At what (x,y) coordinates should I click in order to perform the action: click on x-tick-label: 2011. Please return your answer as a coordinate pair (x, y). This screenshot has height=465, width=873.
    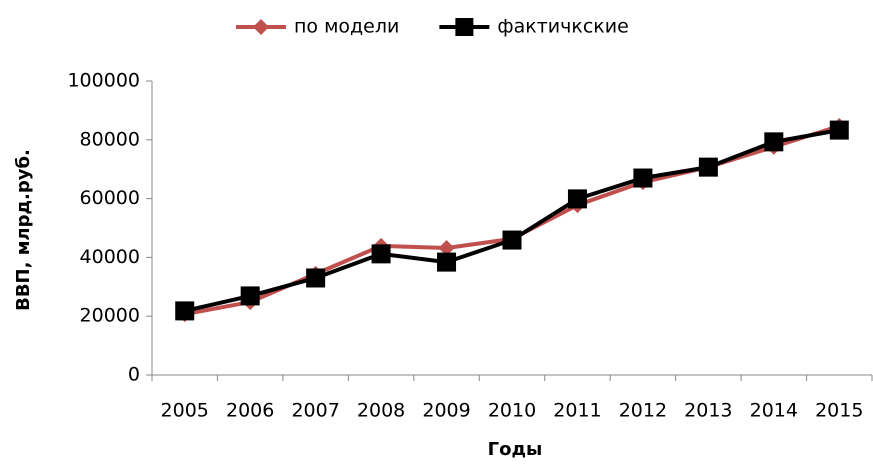
    Looking at the image, I should click on (577, 411).